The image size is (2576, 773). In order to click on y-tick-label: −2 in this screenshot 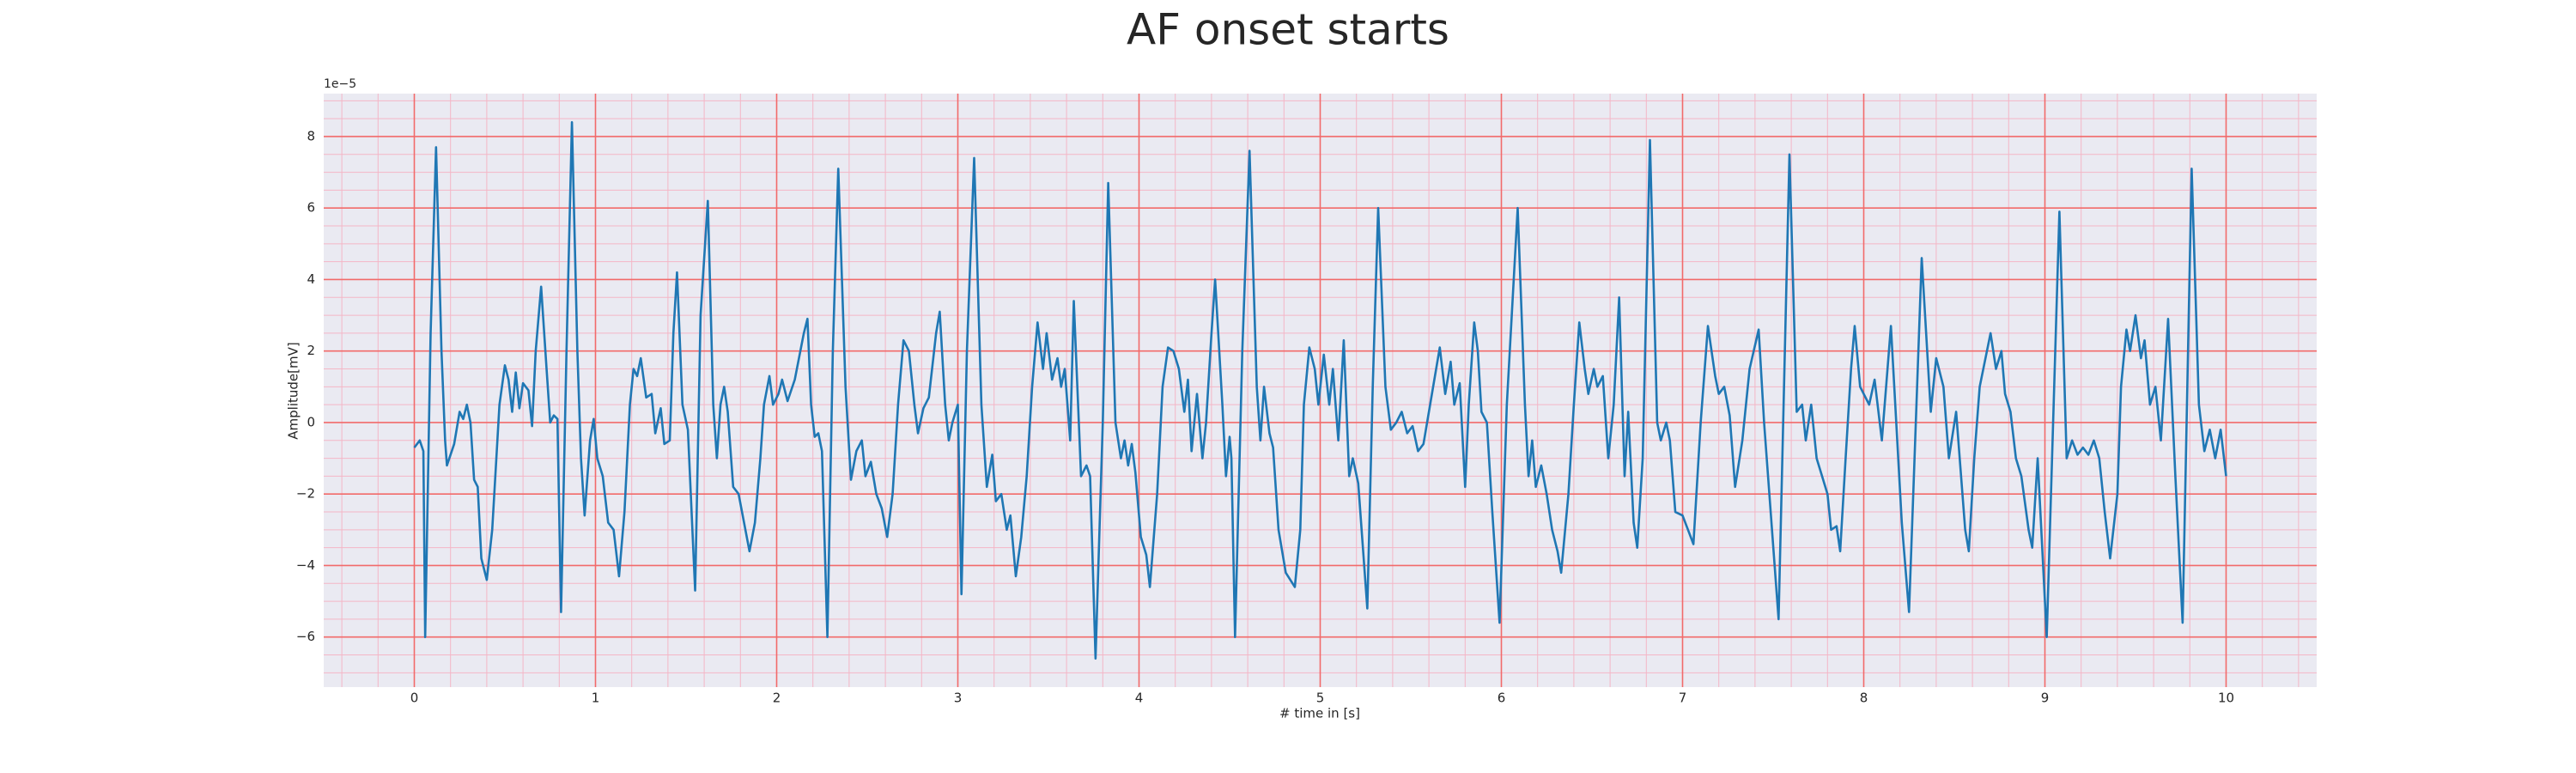, I will do `click(305, 494)`.